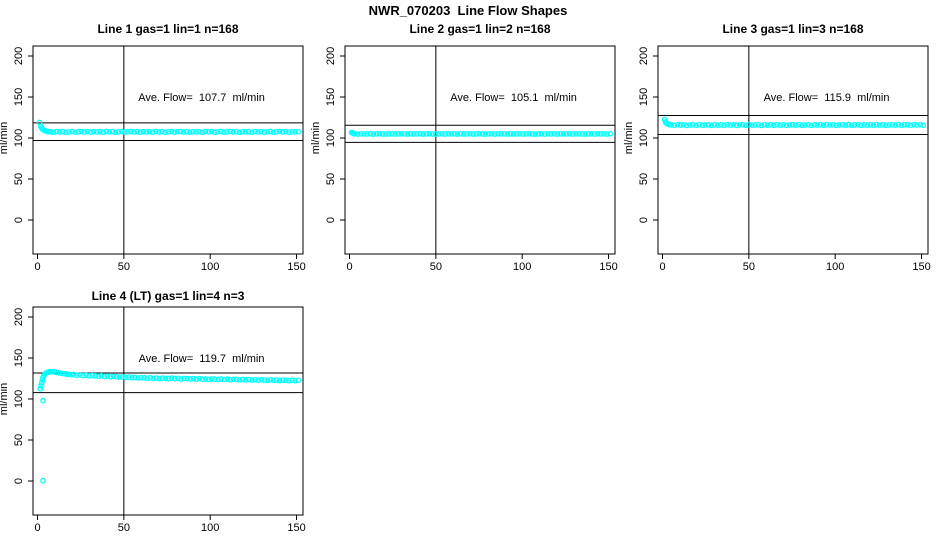 The width and height of the screenshot is (936, 540). I want to click on ave-flow-annotation: Ave. Flow= 105.1 ml/min, so click(513, 98).